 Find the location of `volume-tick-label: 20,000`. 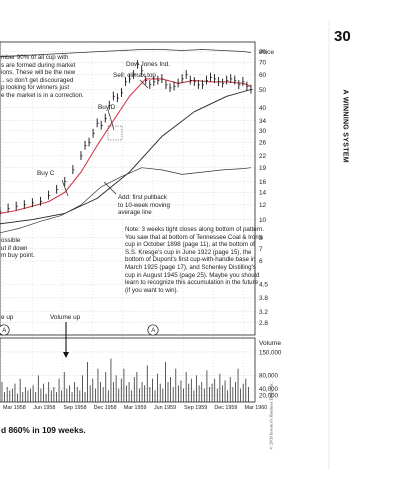

volume-tick-label: 20,000 is located at coordinates (268, 396).